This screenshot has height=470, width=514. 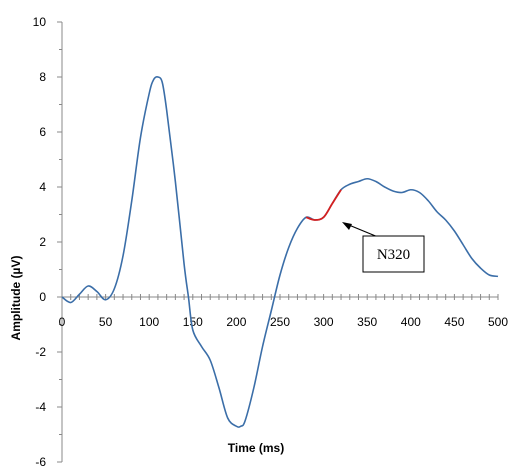 I want to click on annotation-arrowhead, so click(x=347, y=226).